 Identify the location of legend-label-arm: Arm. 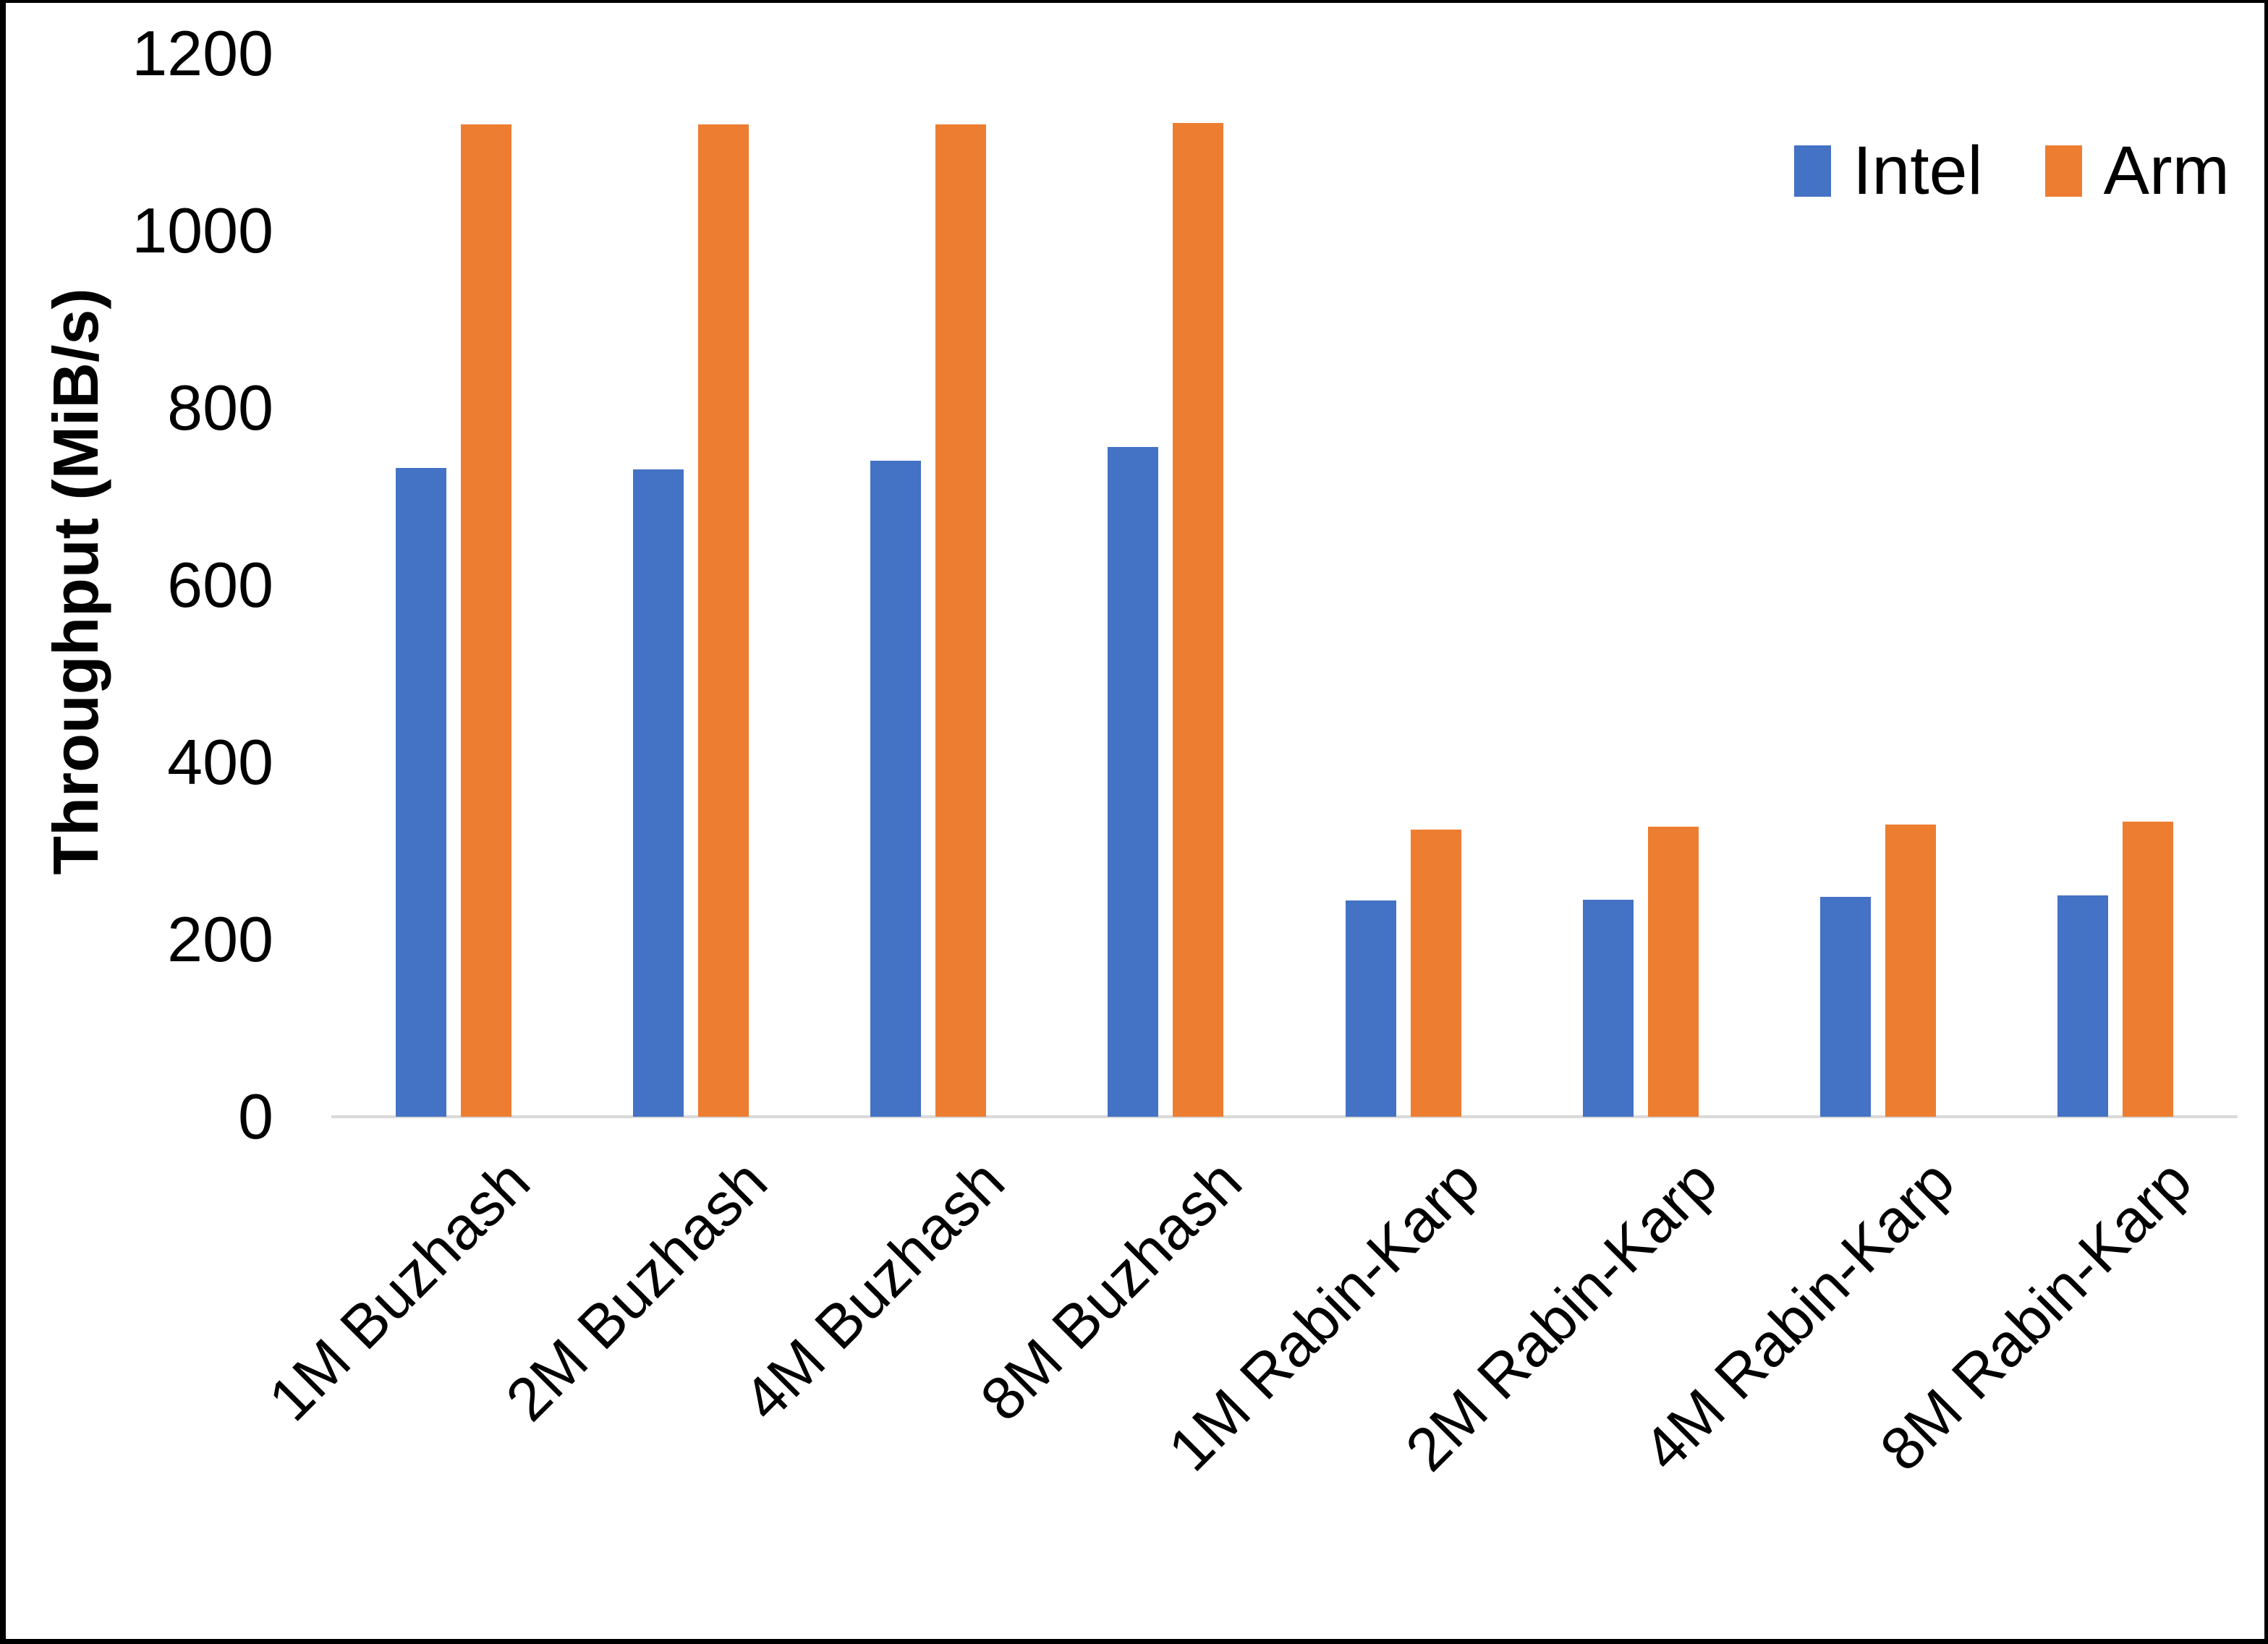
(2166, 170).